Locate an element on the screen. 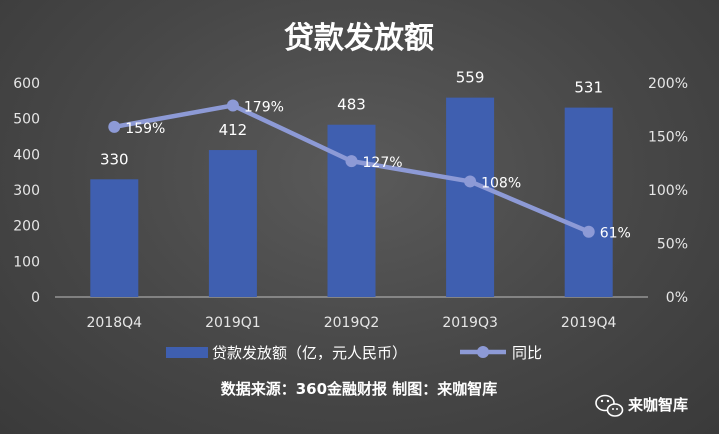 The image size is (719, 434). legend: 贷款发放额（亿，元人民币） 同比 is located at coordinates (354, 353).